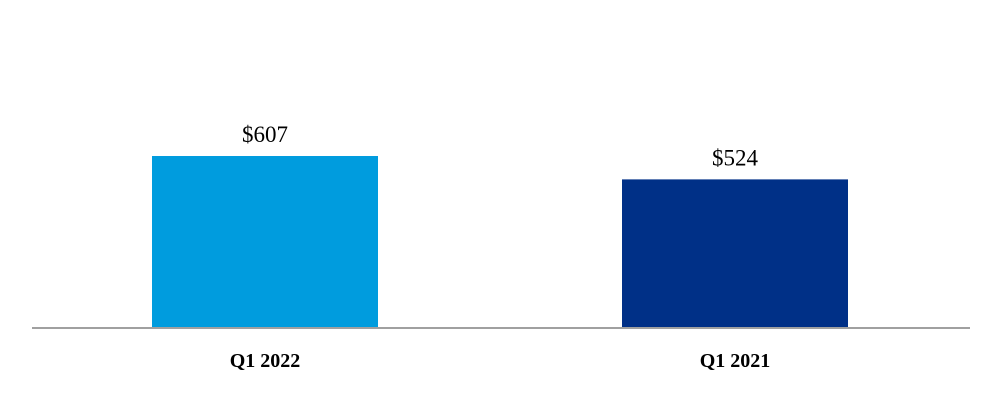  Describe the element at coordinates (735, 253) in the screenshot. I see `bar-q1-2021` at that location.